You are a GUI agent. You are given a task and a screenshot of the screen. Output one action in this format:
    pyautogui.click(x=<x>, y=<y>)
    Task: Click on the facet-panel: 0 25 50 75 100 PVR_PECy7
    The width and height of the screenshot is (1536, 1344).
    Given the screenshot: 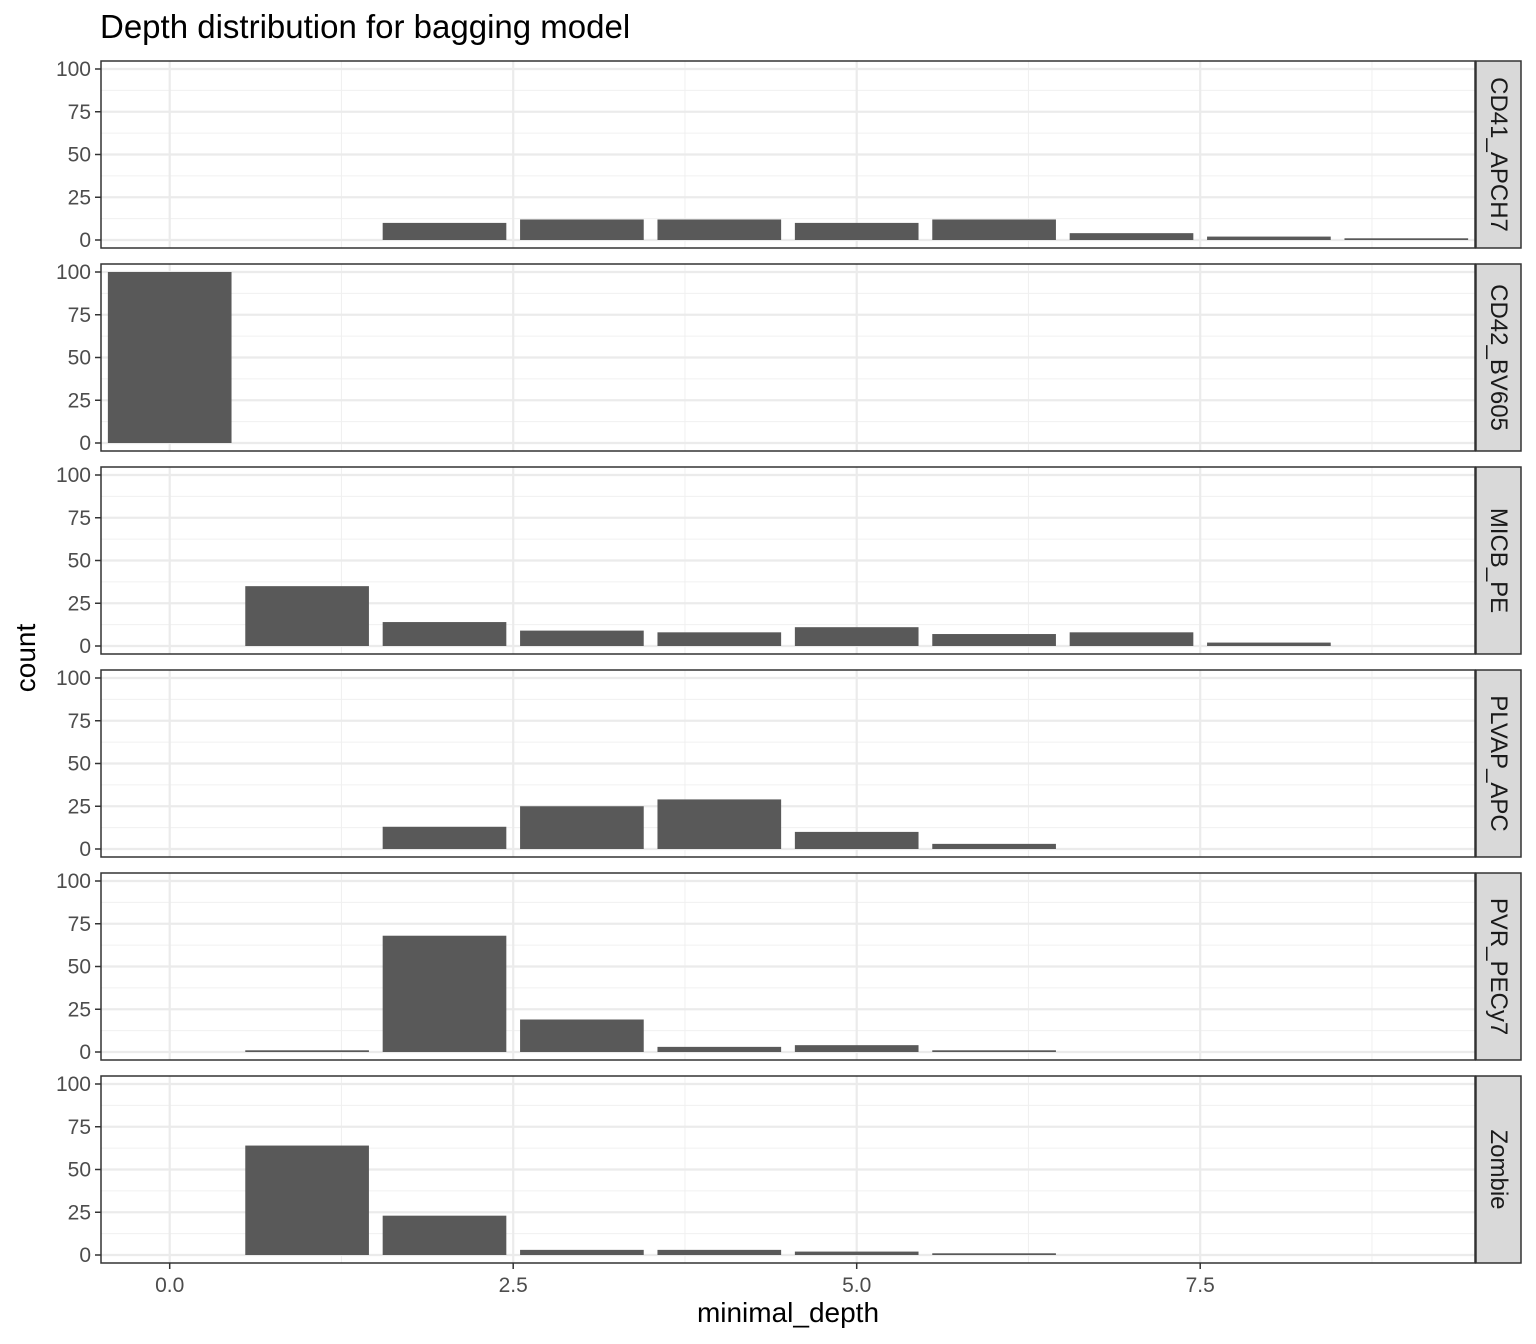 What is the action you would take?
    pyautogui.click(x=789, y=967)
    